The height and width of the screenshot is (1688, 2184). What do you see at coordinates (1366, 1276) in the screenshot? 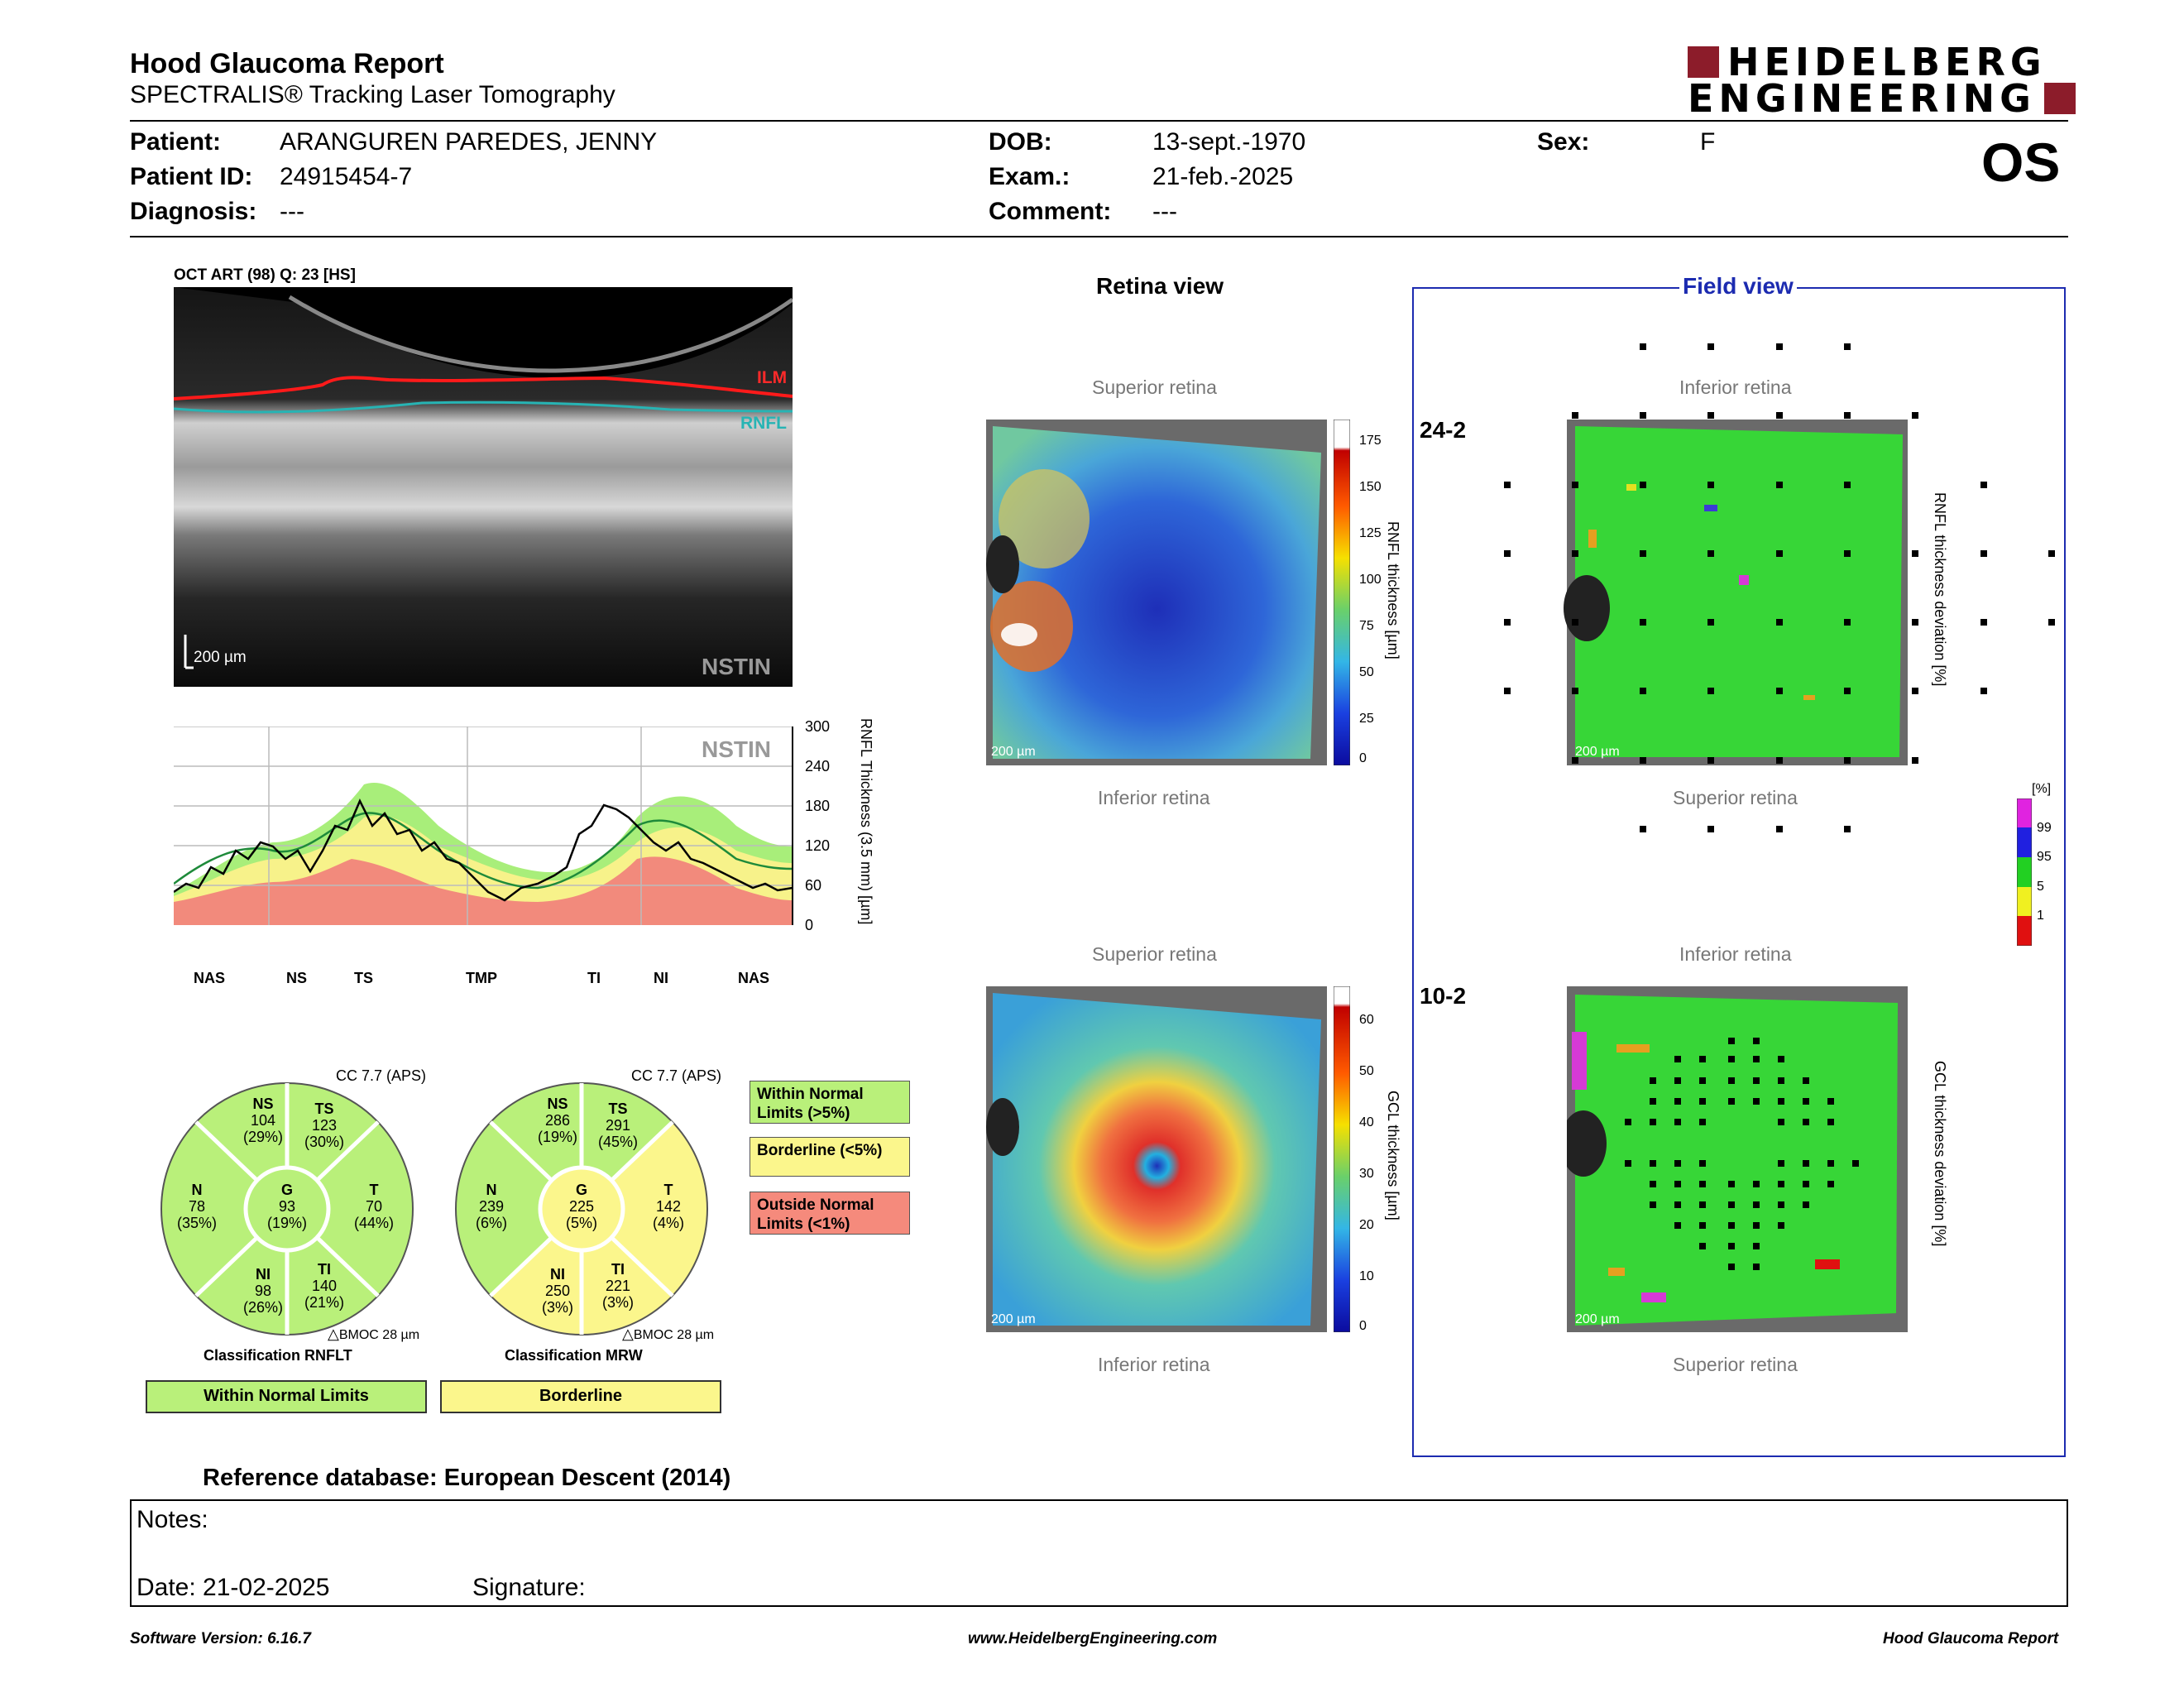
I see `gcl-scale-tick: 10` at bounding box center [1366, 1276].